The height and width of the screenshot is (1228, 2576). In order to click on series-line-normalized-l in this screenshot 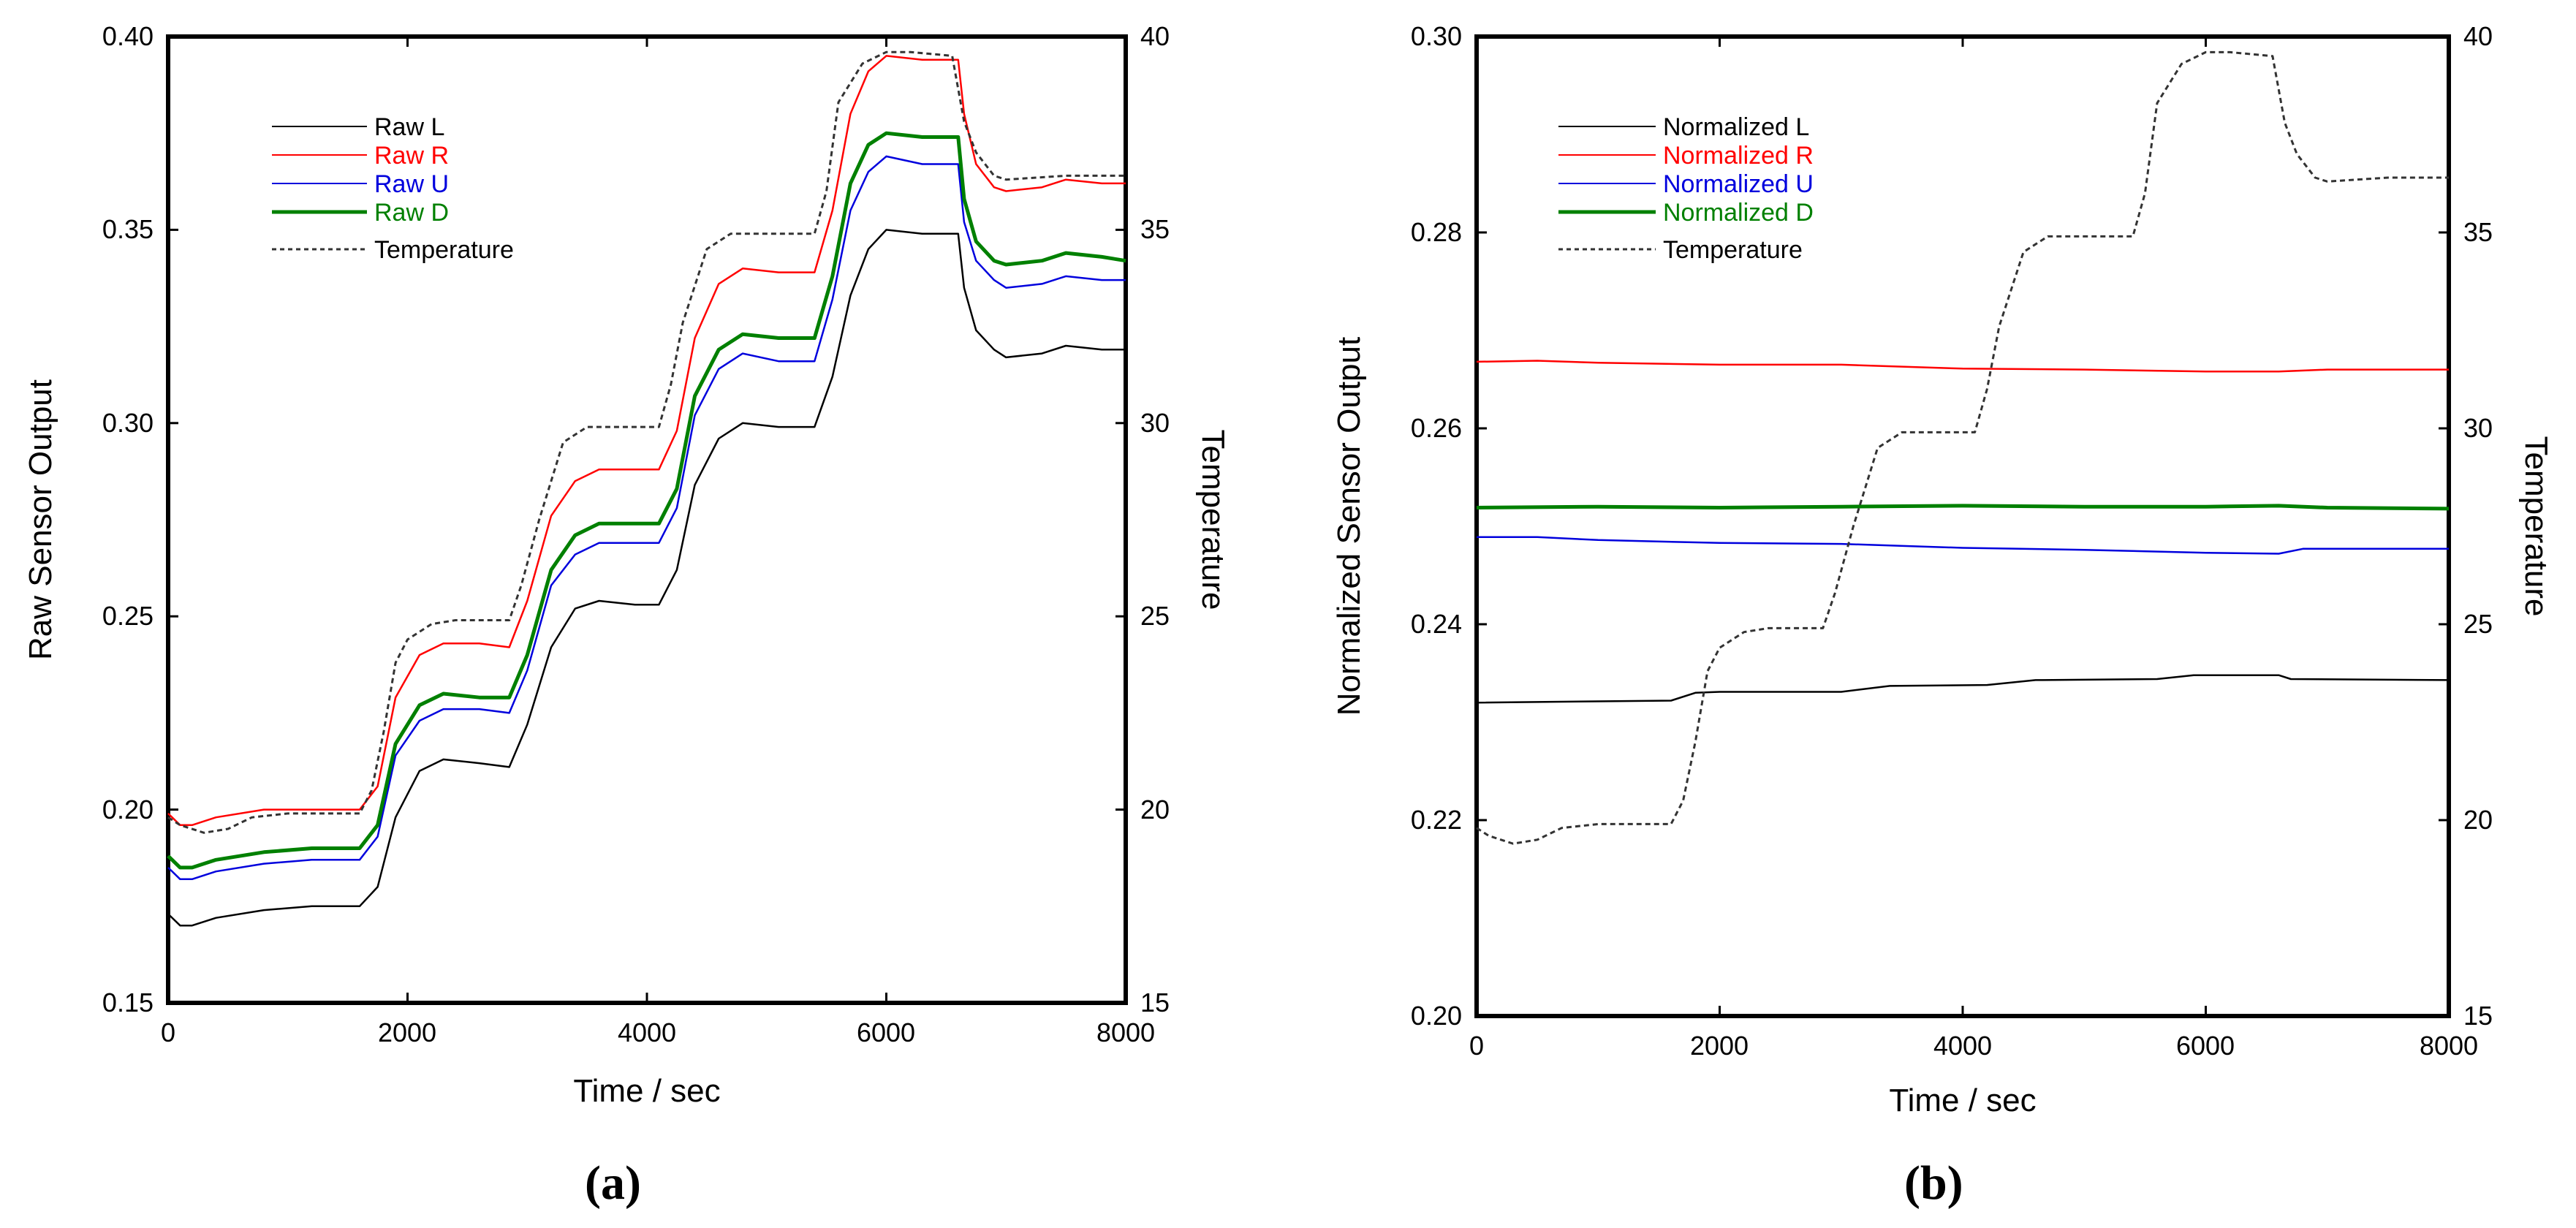, I will do `click(1963, 689)`.